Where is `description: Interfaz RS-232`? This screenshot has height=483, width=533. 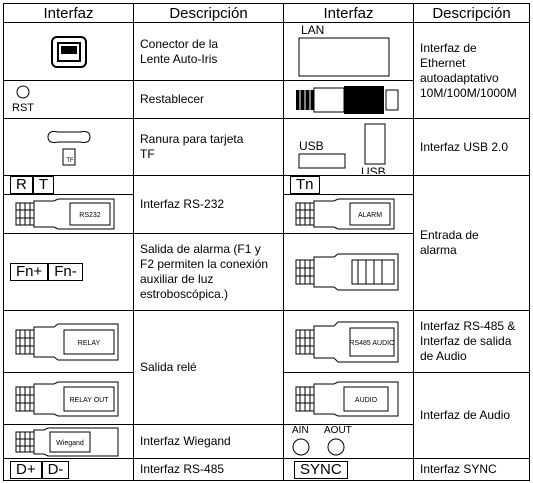 description: Interfaz RS-232 is located at coordinates (208, 204).